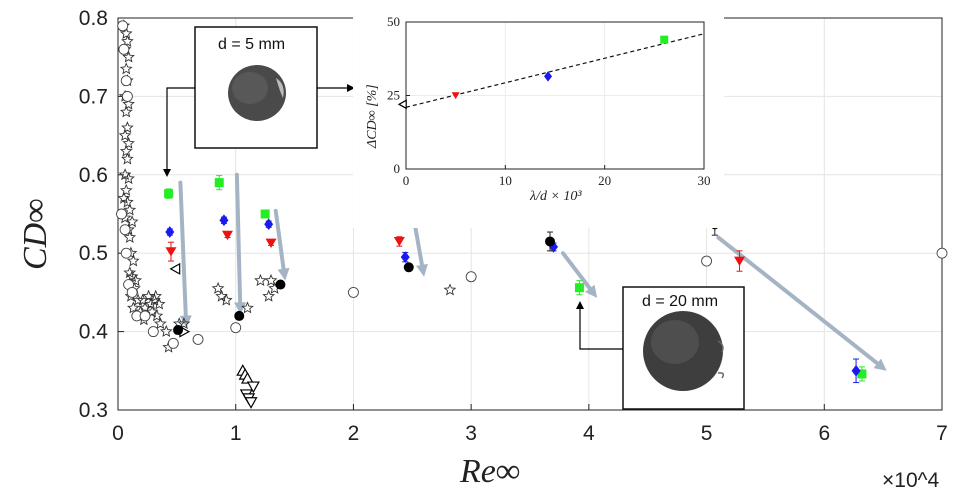 This screenshot has width=953, height=491. Describe the element at coordinates (351, 88) in the screenshot. I see `annotation-d5-arrowhead-right` at that location.